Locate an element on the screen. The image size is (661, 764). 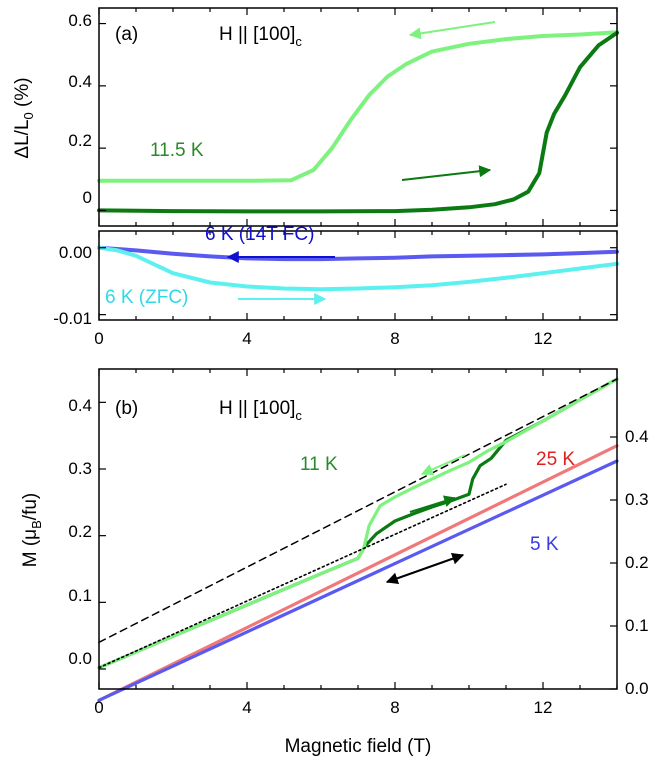
series-line-6-k-14t-fc- is located at coordinates (358, 253).